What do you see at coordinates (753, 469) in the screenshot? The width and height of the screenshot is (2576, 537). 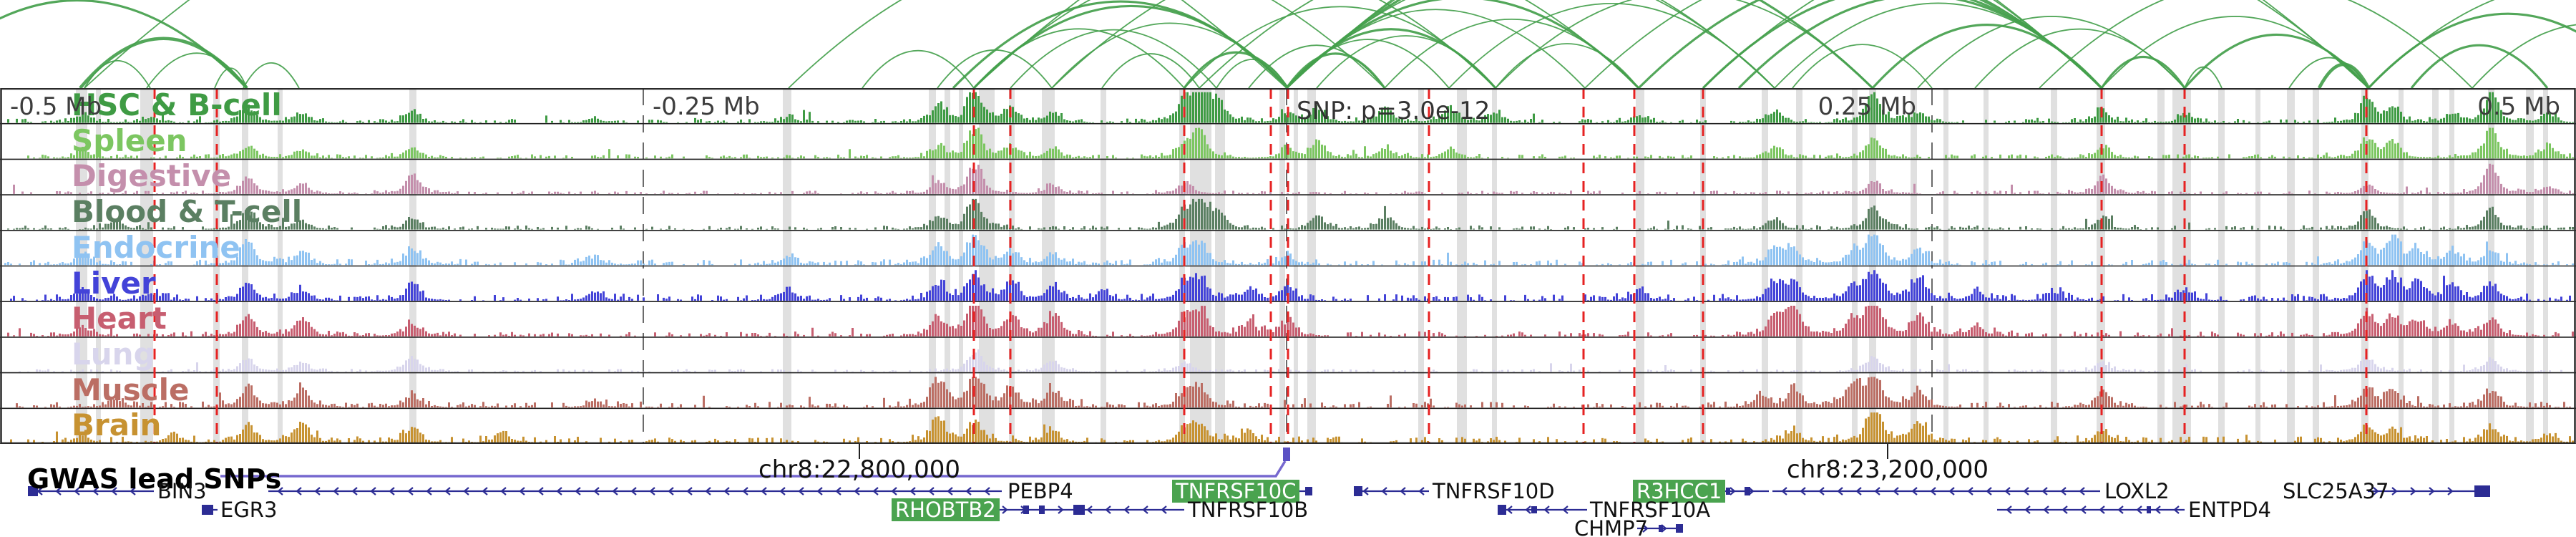 I see `gwas-pointer-line` at bounding box center [753, 469].